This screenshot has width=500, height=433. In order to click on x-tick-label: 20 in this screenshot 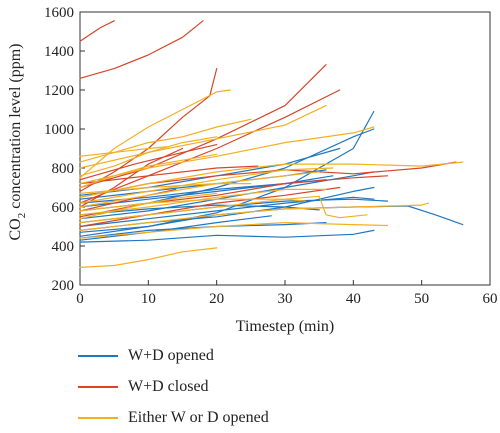, I will do `click(216, 299)`.